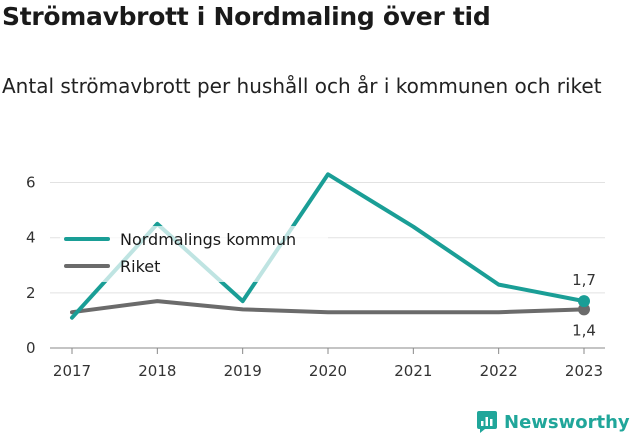  Describe the element at coordinates (31, 265) in the screenshot. I see `y-axis: 0 2 4 6` at that location.